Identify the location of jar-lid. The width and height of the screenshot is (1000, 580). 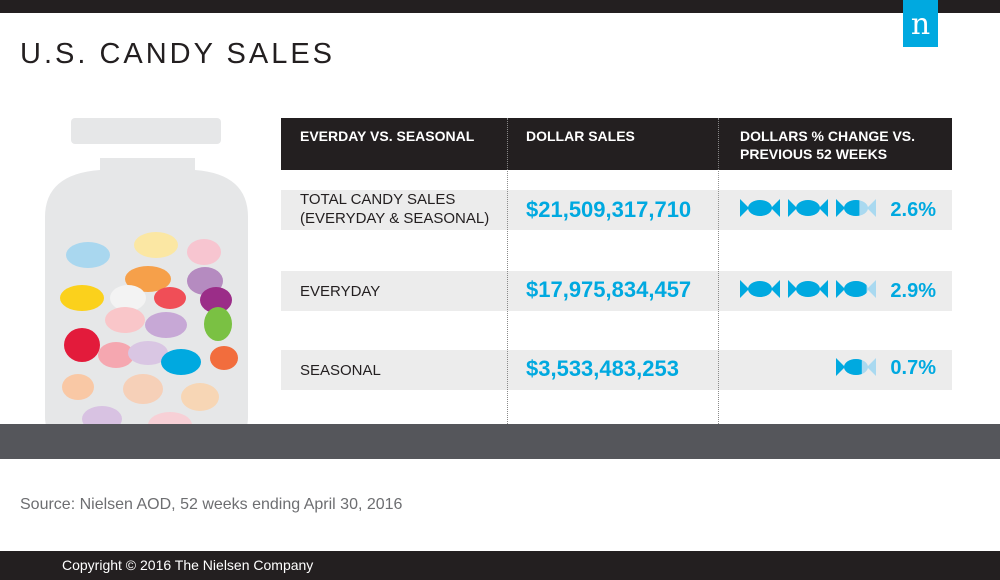
(146, 131).